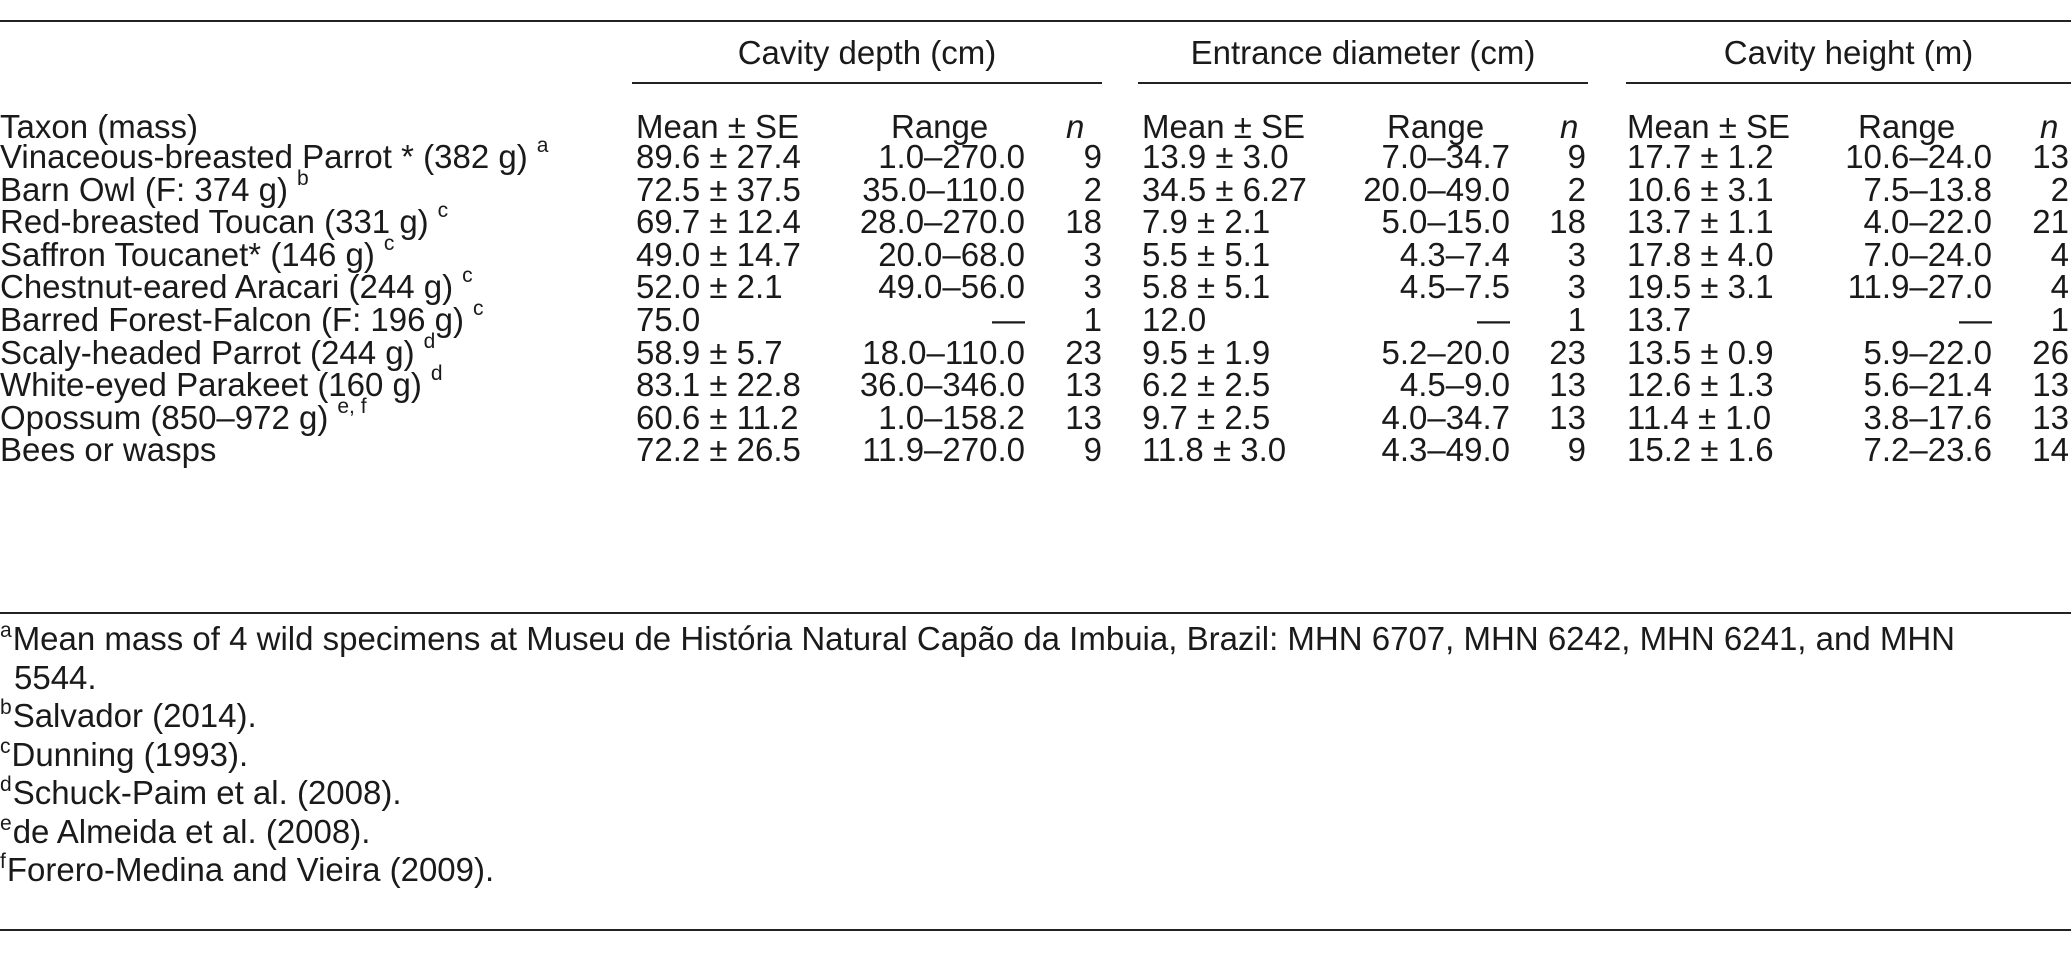 The width and height of the screenshot is (2071, 958). What do you see at coordinates (1035, 831) in the screenshot?
I see `footnote-line: ede Almeida et al. (2008).` at bounding box center [1035, 831].